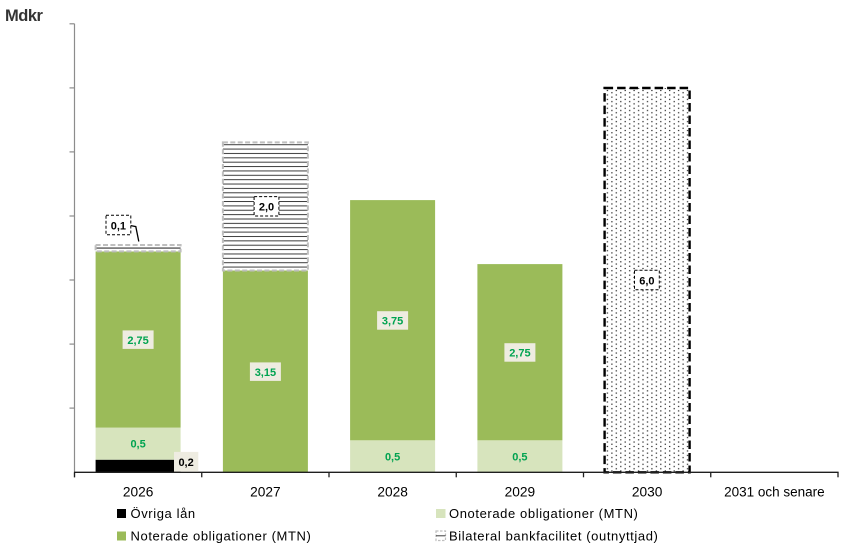  What do you see at coordinates (163, 513) in the screenshot?
I see `svg-text: Övriga lån` at bounding box center [163, 513].